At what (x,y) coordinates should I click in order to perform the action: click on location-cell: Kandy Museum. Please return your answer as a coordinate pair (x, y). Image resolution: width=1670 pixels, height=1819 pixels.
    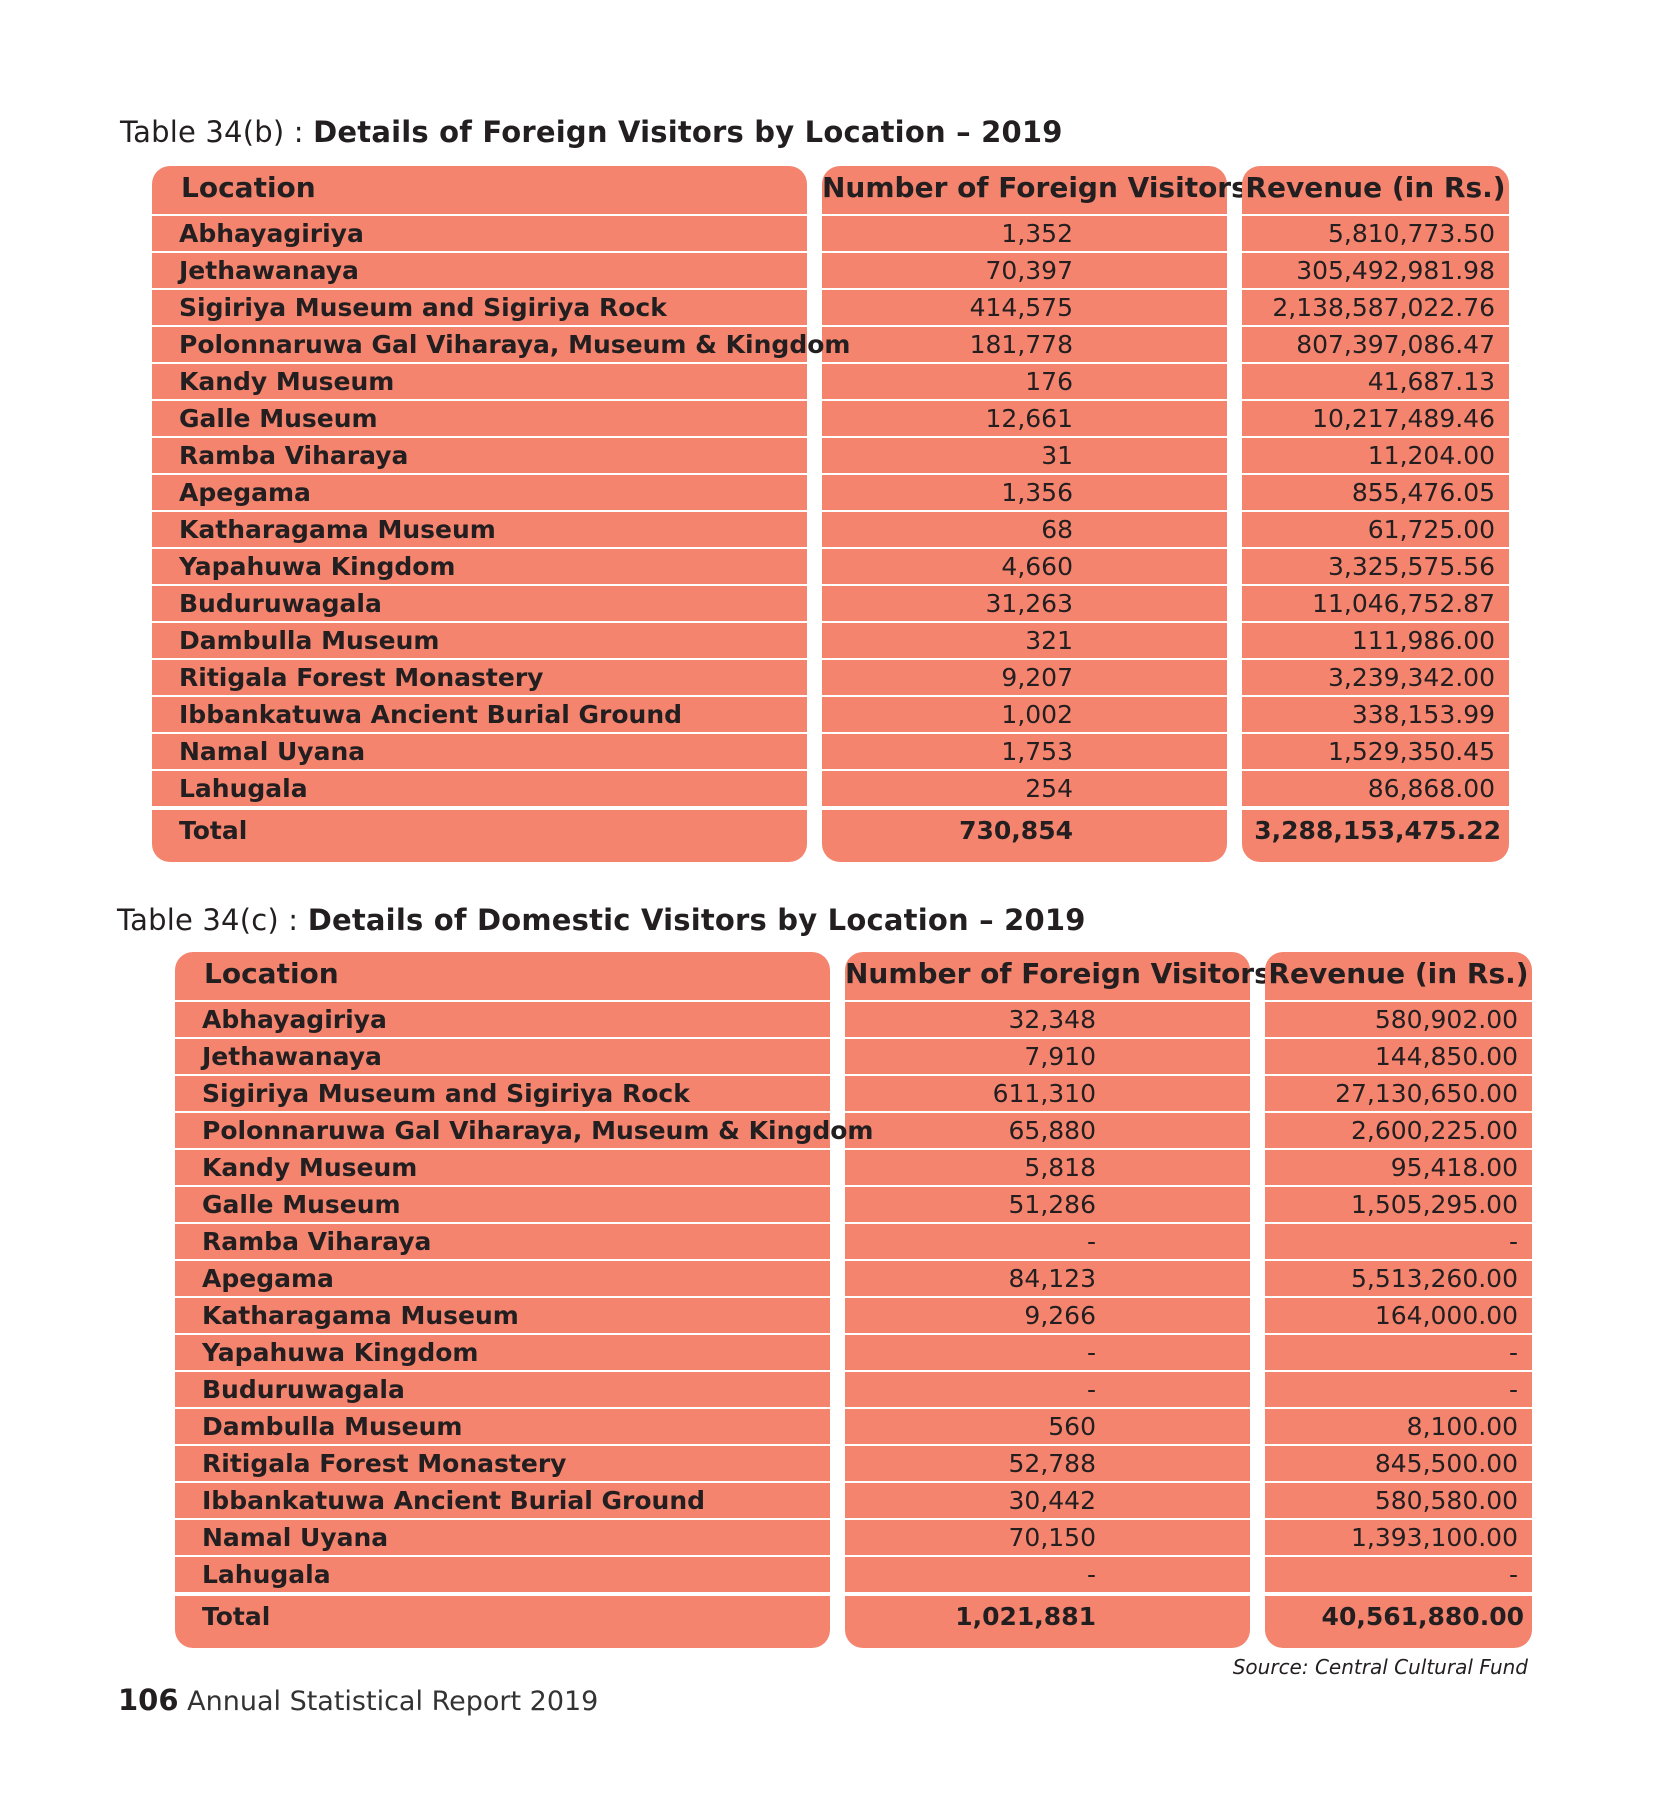
    Looking at the image, I should click on (310, 1167).